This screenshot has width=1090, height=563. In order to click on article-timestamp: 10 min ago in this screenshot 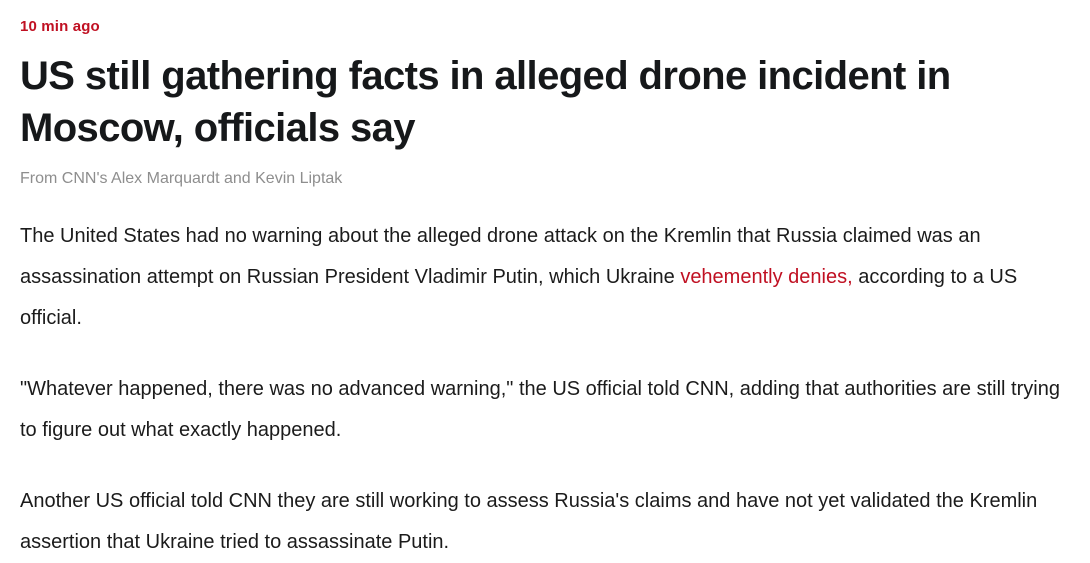, I will do `click(60, 26)`.